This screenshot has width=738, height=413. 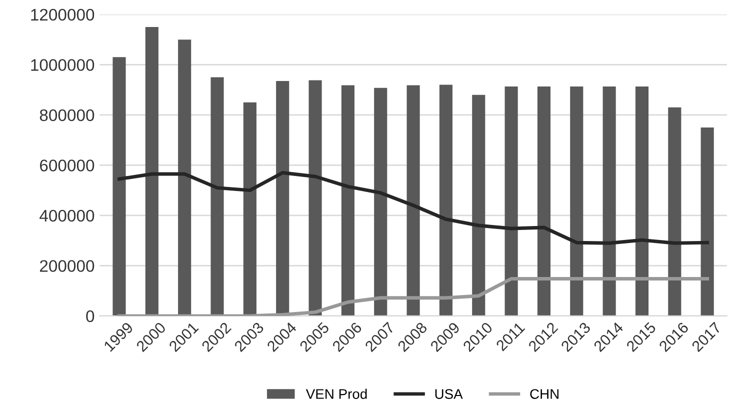 What do you see at coordinates (336, 393) in the screenshot?
I see `legend-label: VEN Prod` at bounding box center [336, 393].